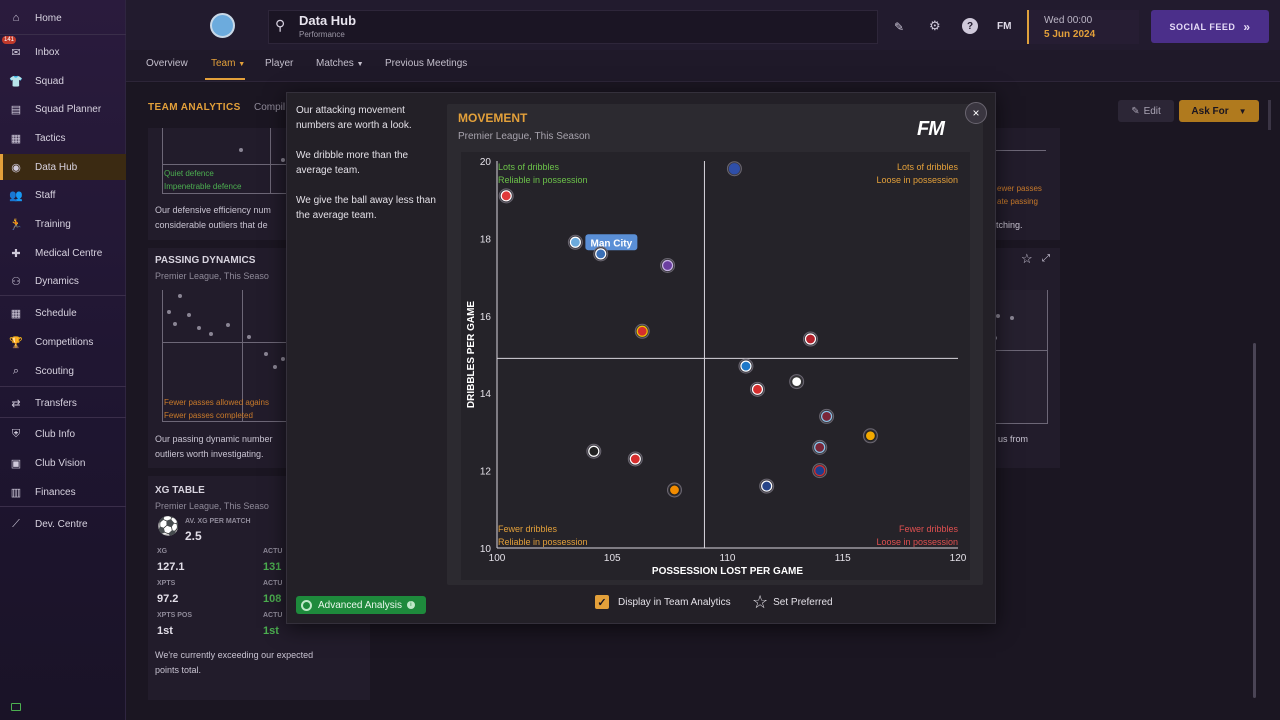  Describe the element at coordinates (573, 27) in the screenshot. I see `page-header-box` at that location.